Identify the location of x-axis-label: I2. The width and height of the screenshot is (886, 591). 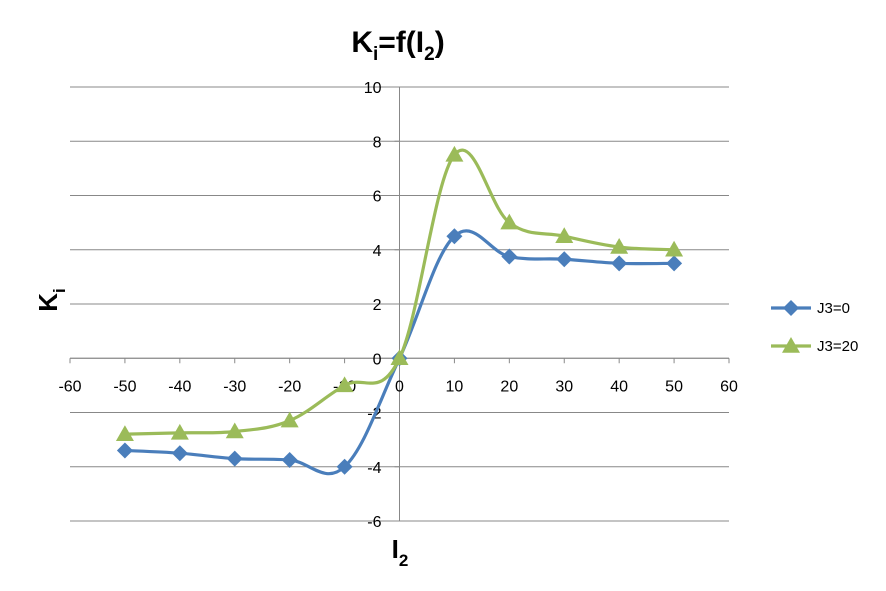
(400, 552).